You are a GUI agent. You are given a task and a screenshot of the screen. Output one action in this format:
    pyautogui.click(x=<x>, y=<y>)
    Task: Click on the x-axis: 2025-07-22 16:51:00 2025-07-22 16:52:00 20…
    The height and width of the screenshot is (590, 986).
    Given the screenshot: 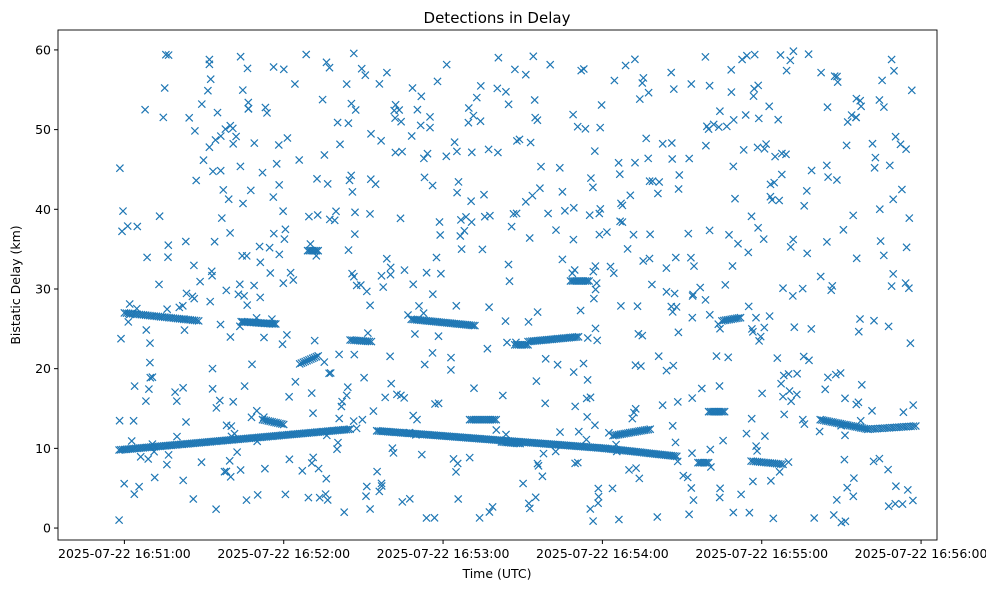 What is the action you would take?
    pyautogui.click(x=522, y=550)
    